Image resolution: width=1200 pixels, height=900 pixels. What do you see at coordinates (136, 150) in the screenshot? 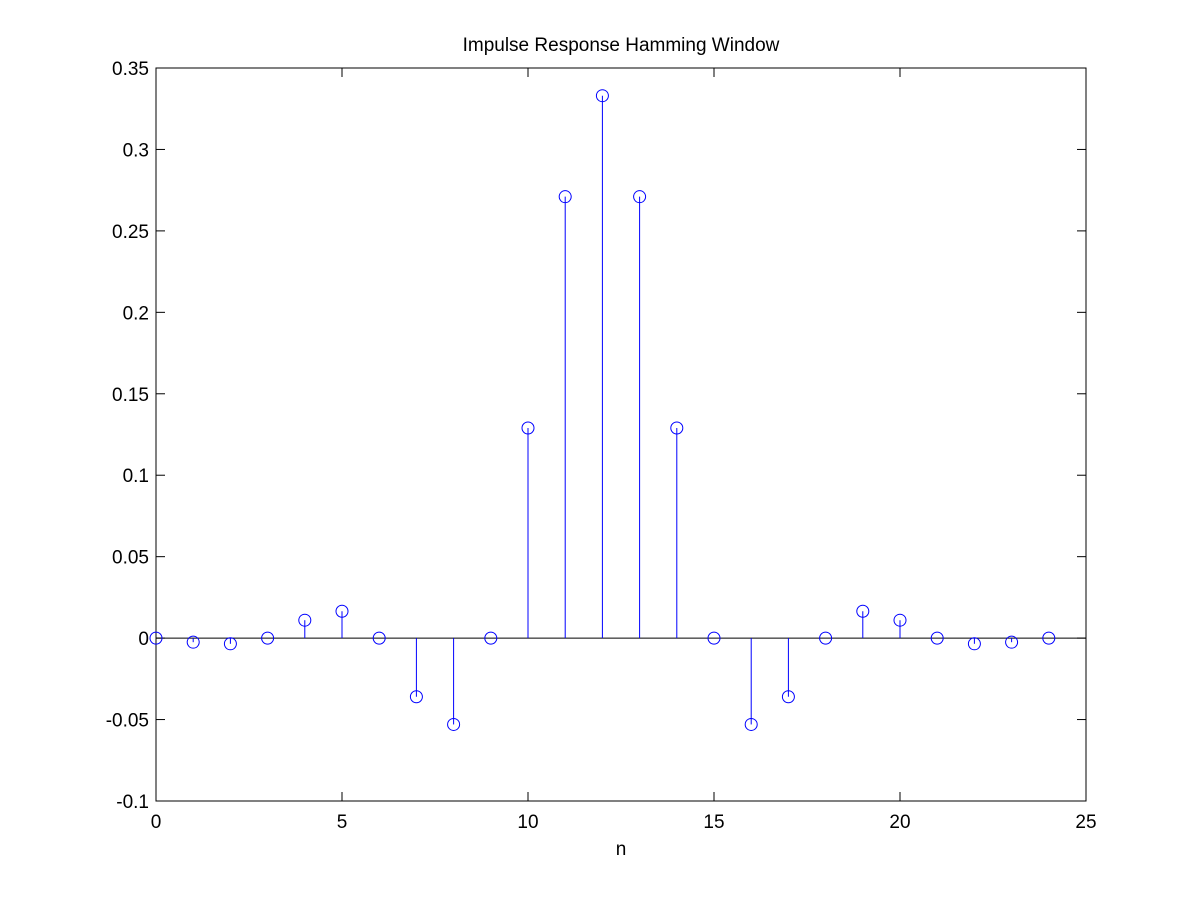
I see `y-tick-label: 0.3` at bounding box center [136, 150].